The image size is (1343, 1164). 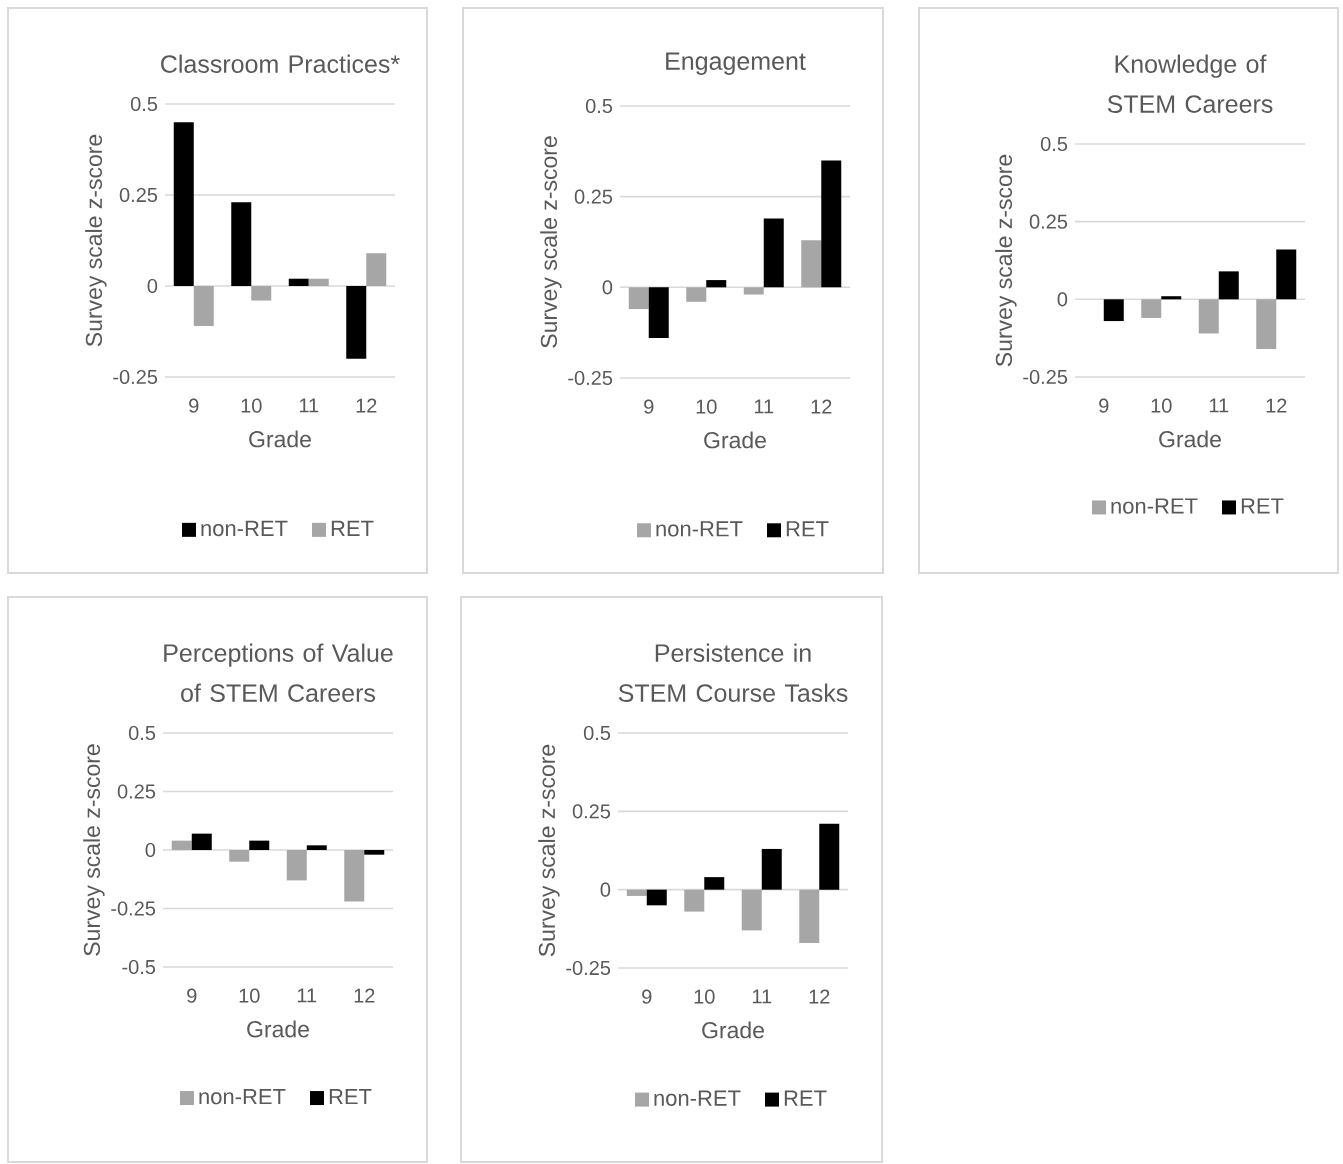 I want to click on chart-title: Engagement, so click(x=736, y=63).